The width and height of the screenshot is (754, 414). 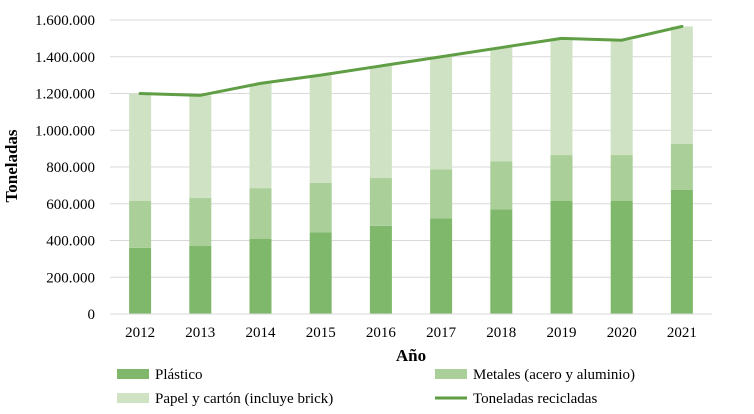 I want to click on x-tick-label: 2020, so click(x=622, y=333).